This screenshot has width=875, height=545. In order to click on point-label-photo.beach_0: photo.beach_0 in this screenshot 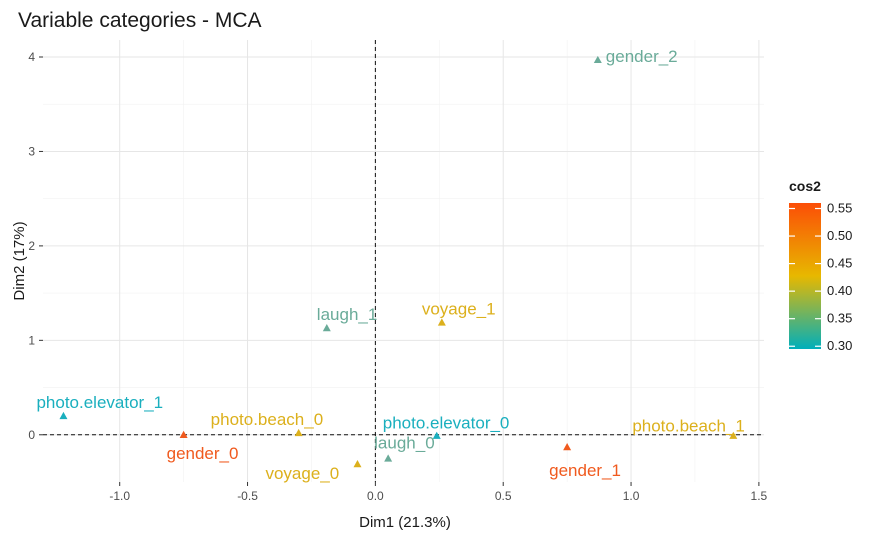, I will do `click(267, 419)`.